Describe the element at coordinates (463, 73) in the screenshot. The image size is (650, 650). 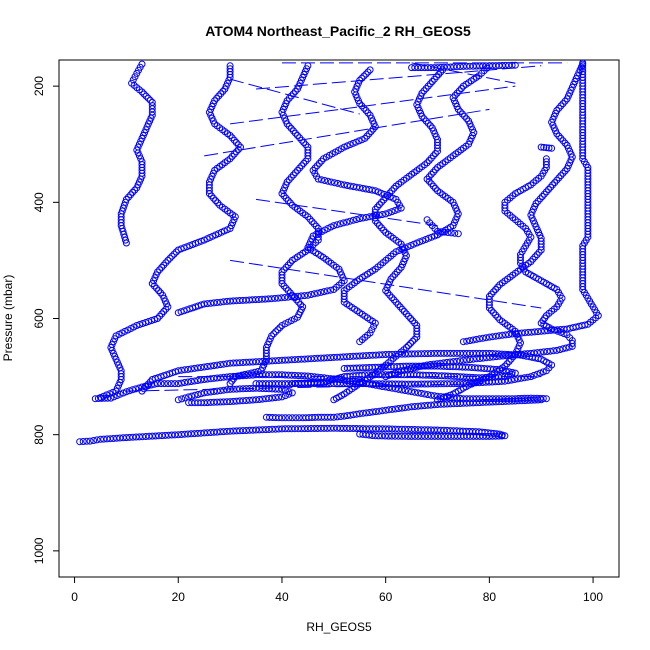
I see `connector-line` at that location.